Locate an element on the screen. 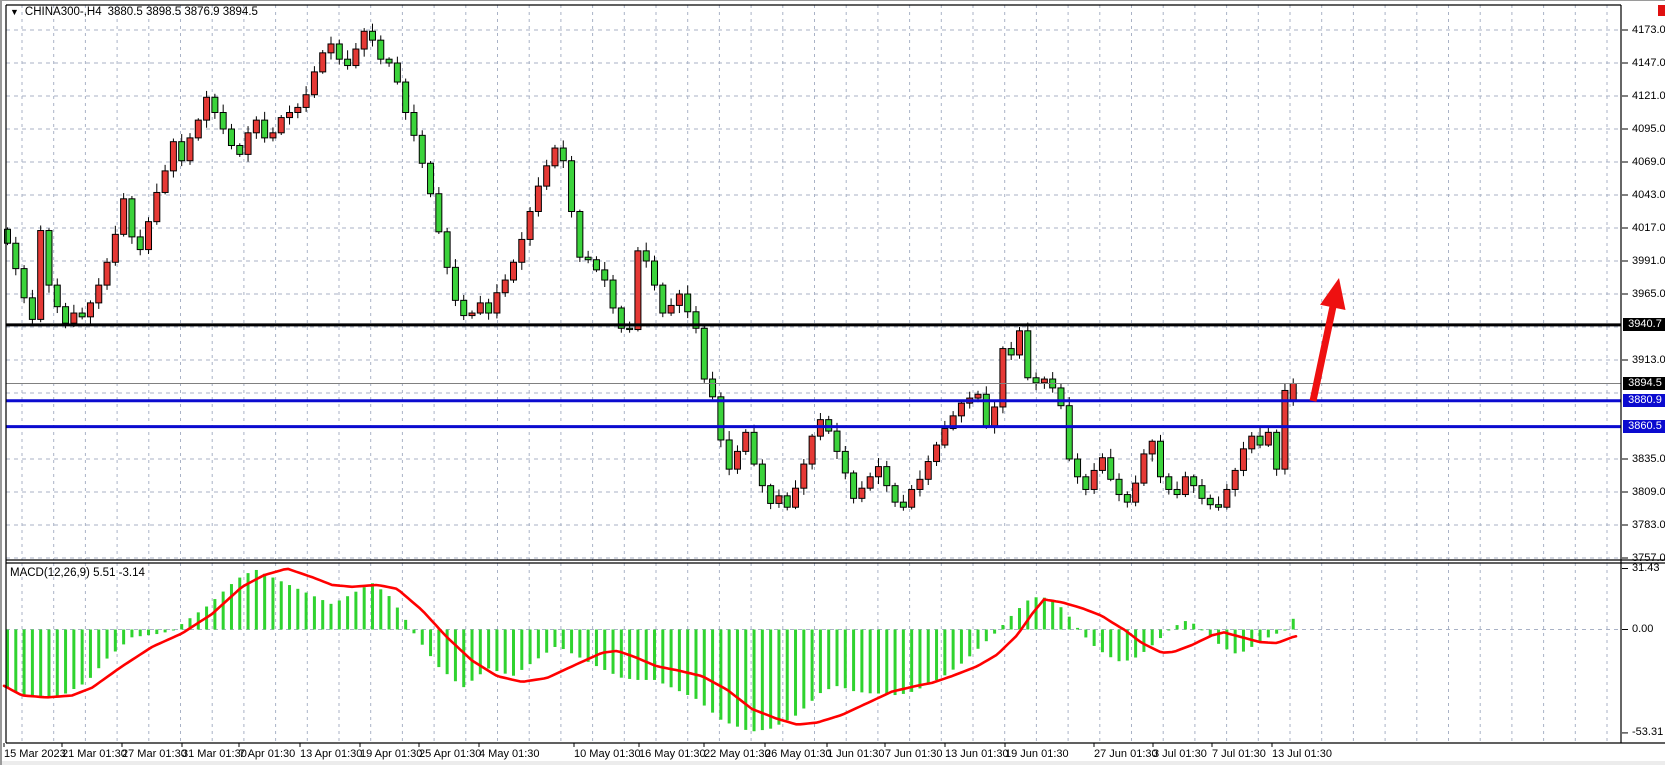 The width and height of the screenshot is (1665, 765). up-arrow-head is located at coordinates (1333, 294).